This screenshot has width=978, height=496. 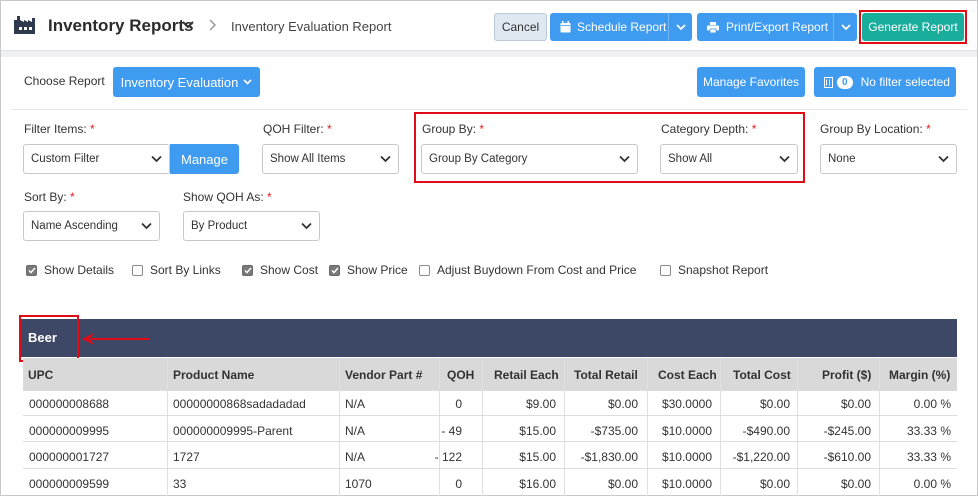 I want to click on cell-upc: 000000001727, so click(x=69, y=457).